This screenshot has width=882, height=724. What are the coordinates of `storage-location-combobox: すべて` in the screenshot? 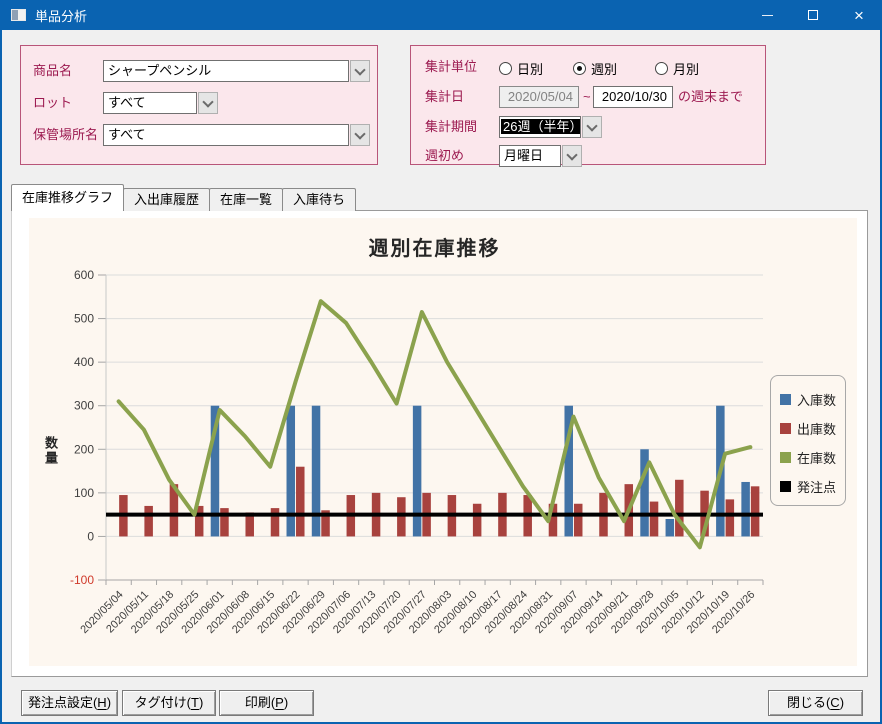 It's located at (236, 135).